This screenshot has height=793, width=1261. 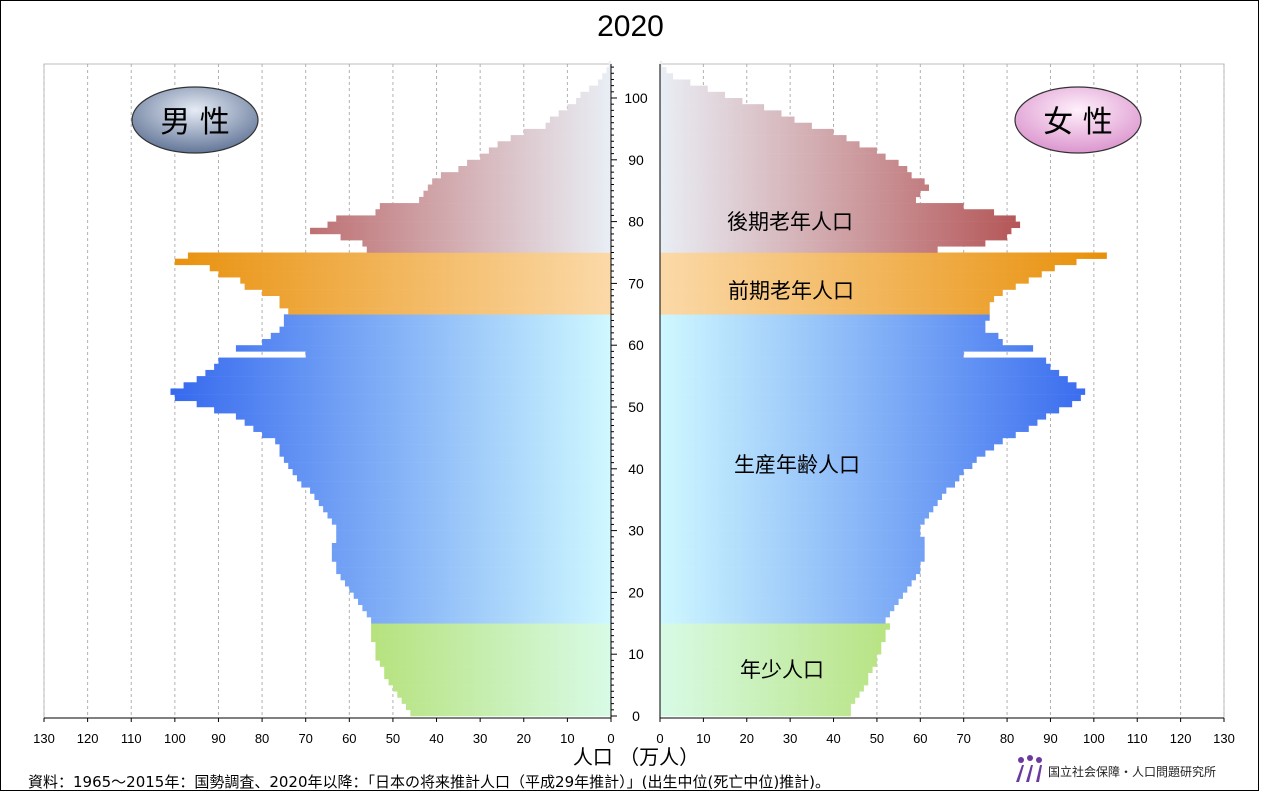 I want to click on age-group-label: 生産年齢人口, so click(x=797, y=465).